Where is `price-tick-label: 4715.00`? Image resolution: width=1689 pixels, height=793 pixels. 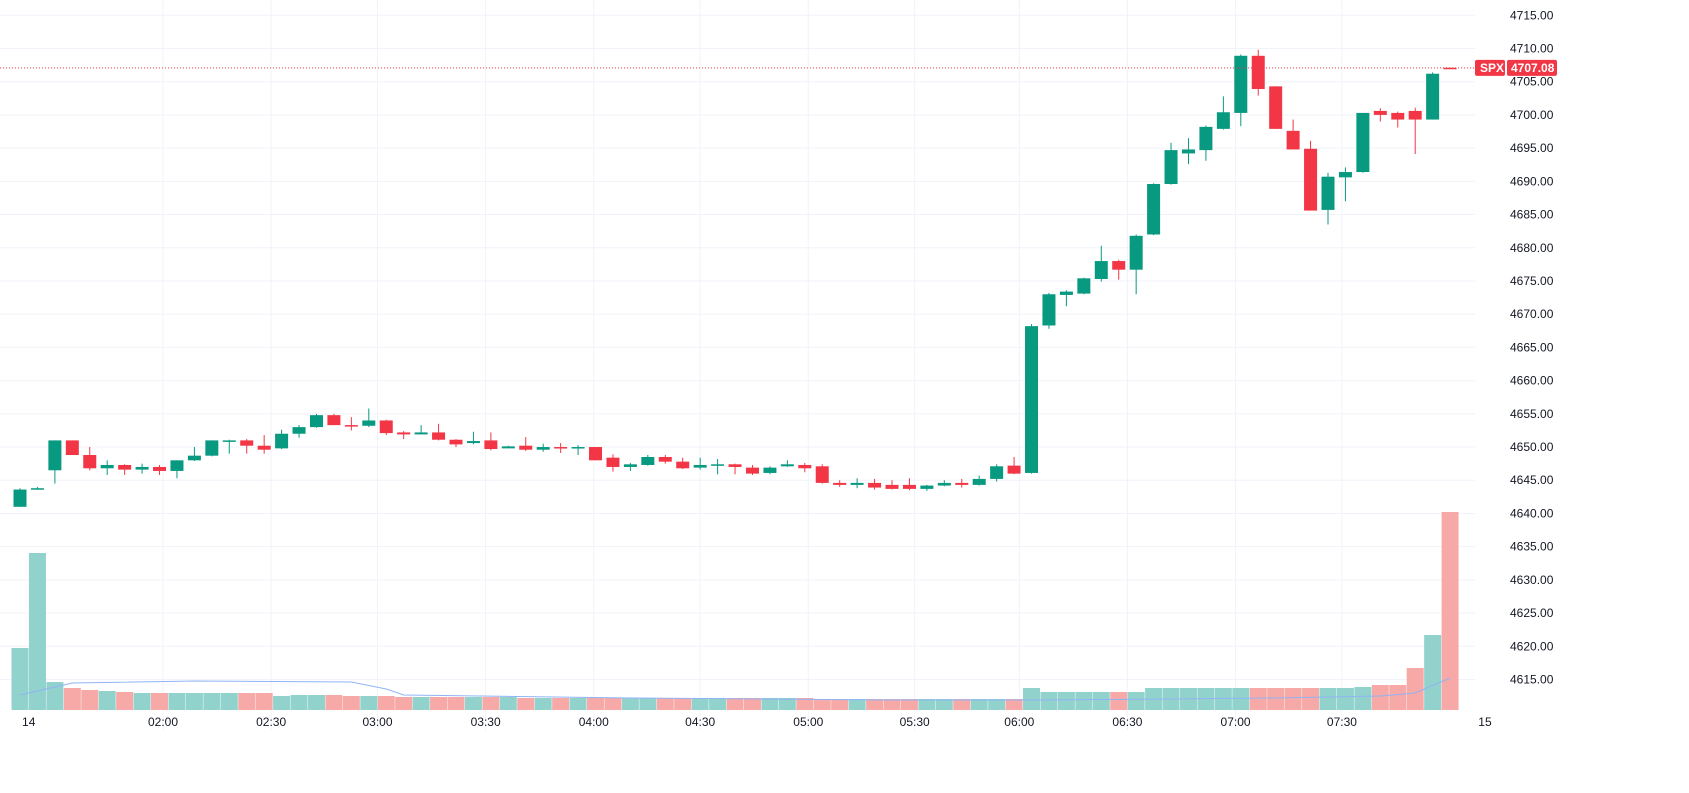
price-tick-label: 4715.00 is located at coordinates (1532, 15).